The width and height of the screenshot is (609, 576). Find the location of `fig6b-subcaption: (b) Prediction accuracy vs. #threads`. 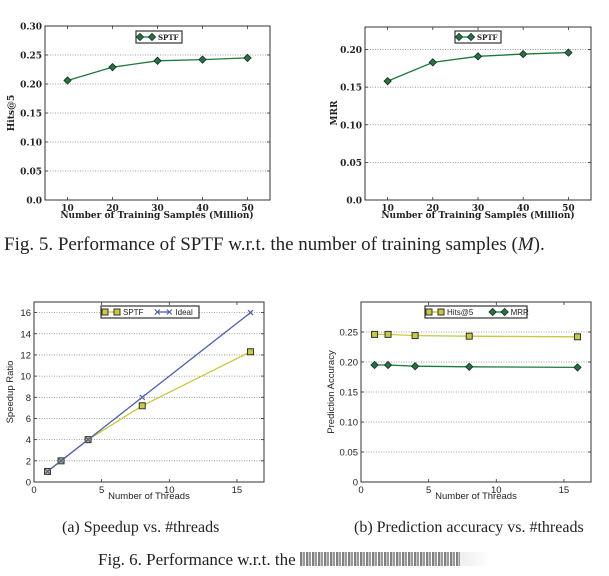

fig6b-subcaption: (b) Prediction accuracy vs. #threads is located at coordinates (469, 527).